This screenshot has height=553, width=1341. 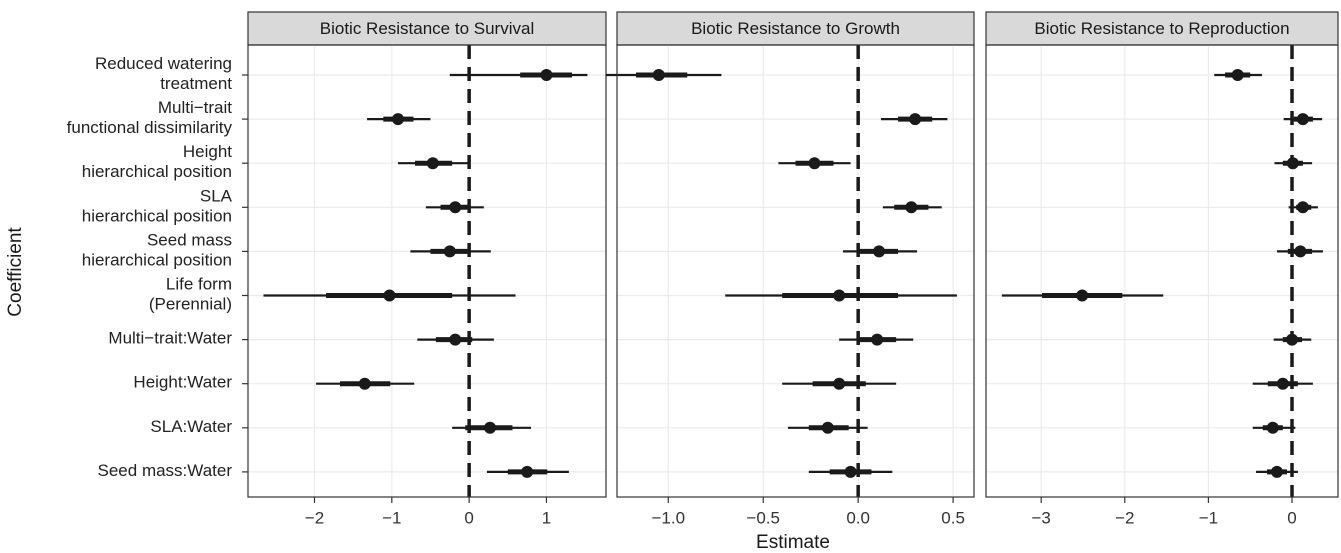 What do you see at coordinates (546, 517) in the screenshot?
I see `x-tick-label: 1` at bounding box center [546, 517].